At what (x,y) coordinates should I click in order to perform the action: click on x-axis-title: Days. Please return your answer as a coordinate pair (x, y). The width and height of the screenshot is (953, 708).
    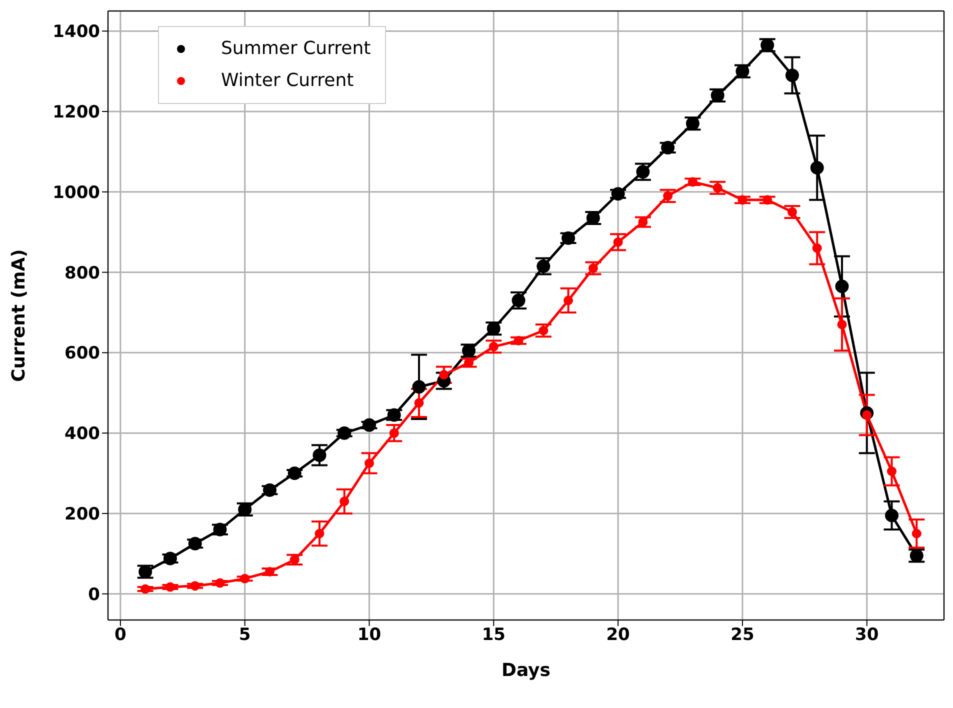
    Looking at the image, I should click on (526, 670).